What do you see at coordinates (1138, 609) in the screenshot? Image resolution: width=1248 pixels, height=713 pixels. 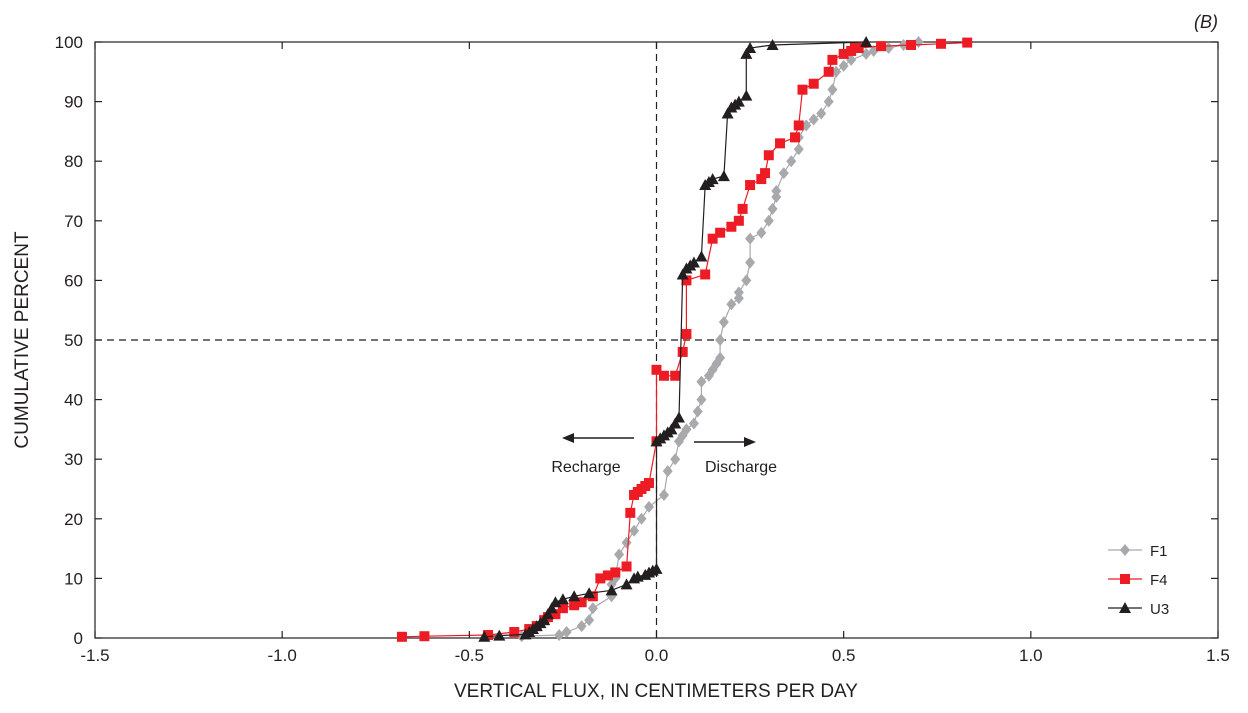 I see `legend-item-u3: U3` at bounding box center [1138, 609].